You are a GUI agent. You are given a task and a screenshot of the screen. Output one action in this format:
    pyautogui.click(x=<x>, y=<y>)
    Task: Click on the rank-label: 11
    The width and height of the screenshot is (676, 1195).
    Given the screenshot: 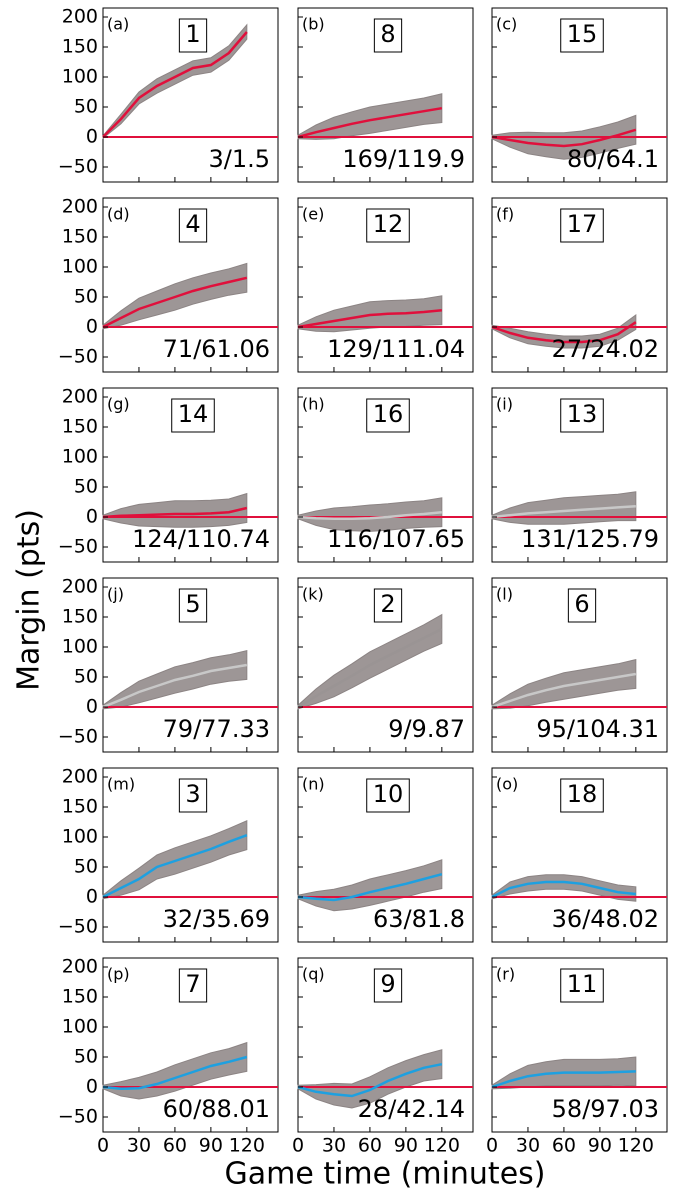 What is the action you would take?
    pyautogui.click(x=582, y=984)
    